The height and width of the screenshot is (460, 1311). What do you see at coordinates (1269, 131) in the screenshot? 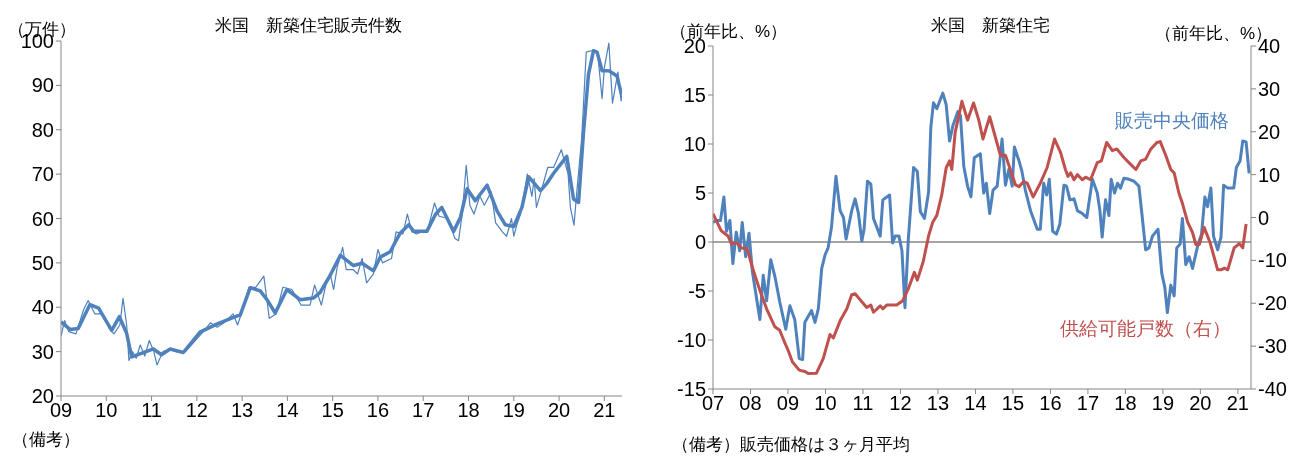
I see `y2-tick-label: 20` at bounding box center [1269, 131].